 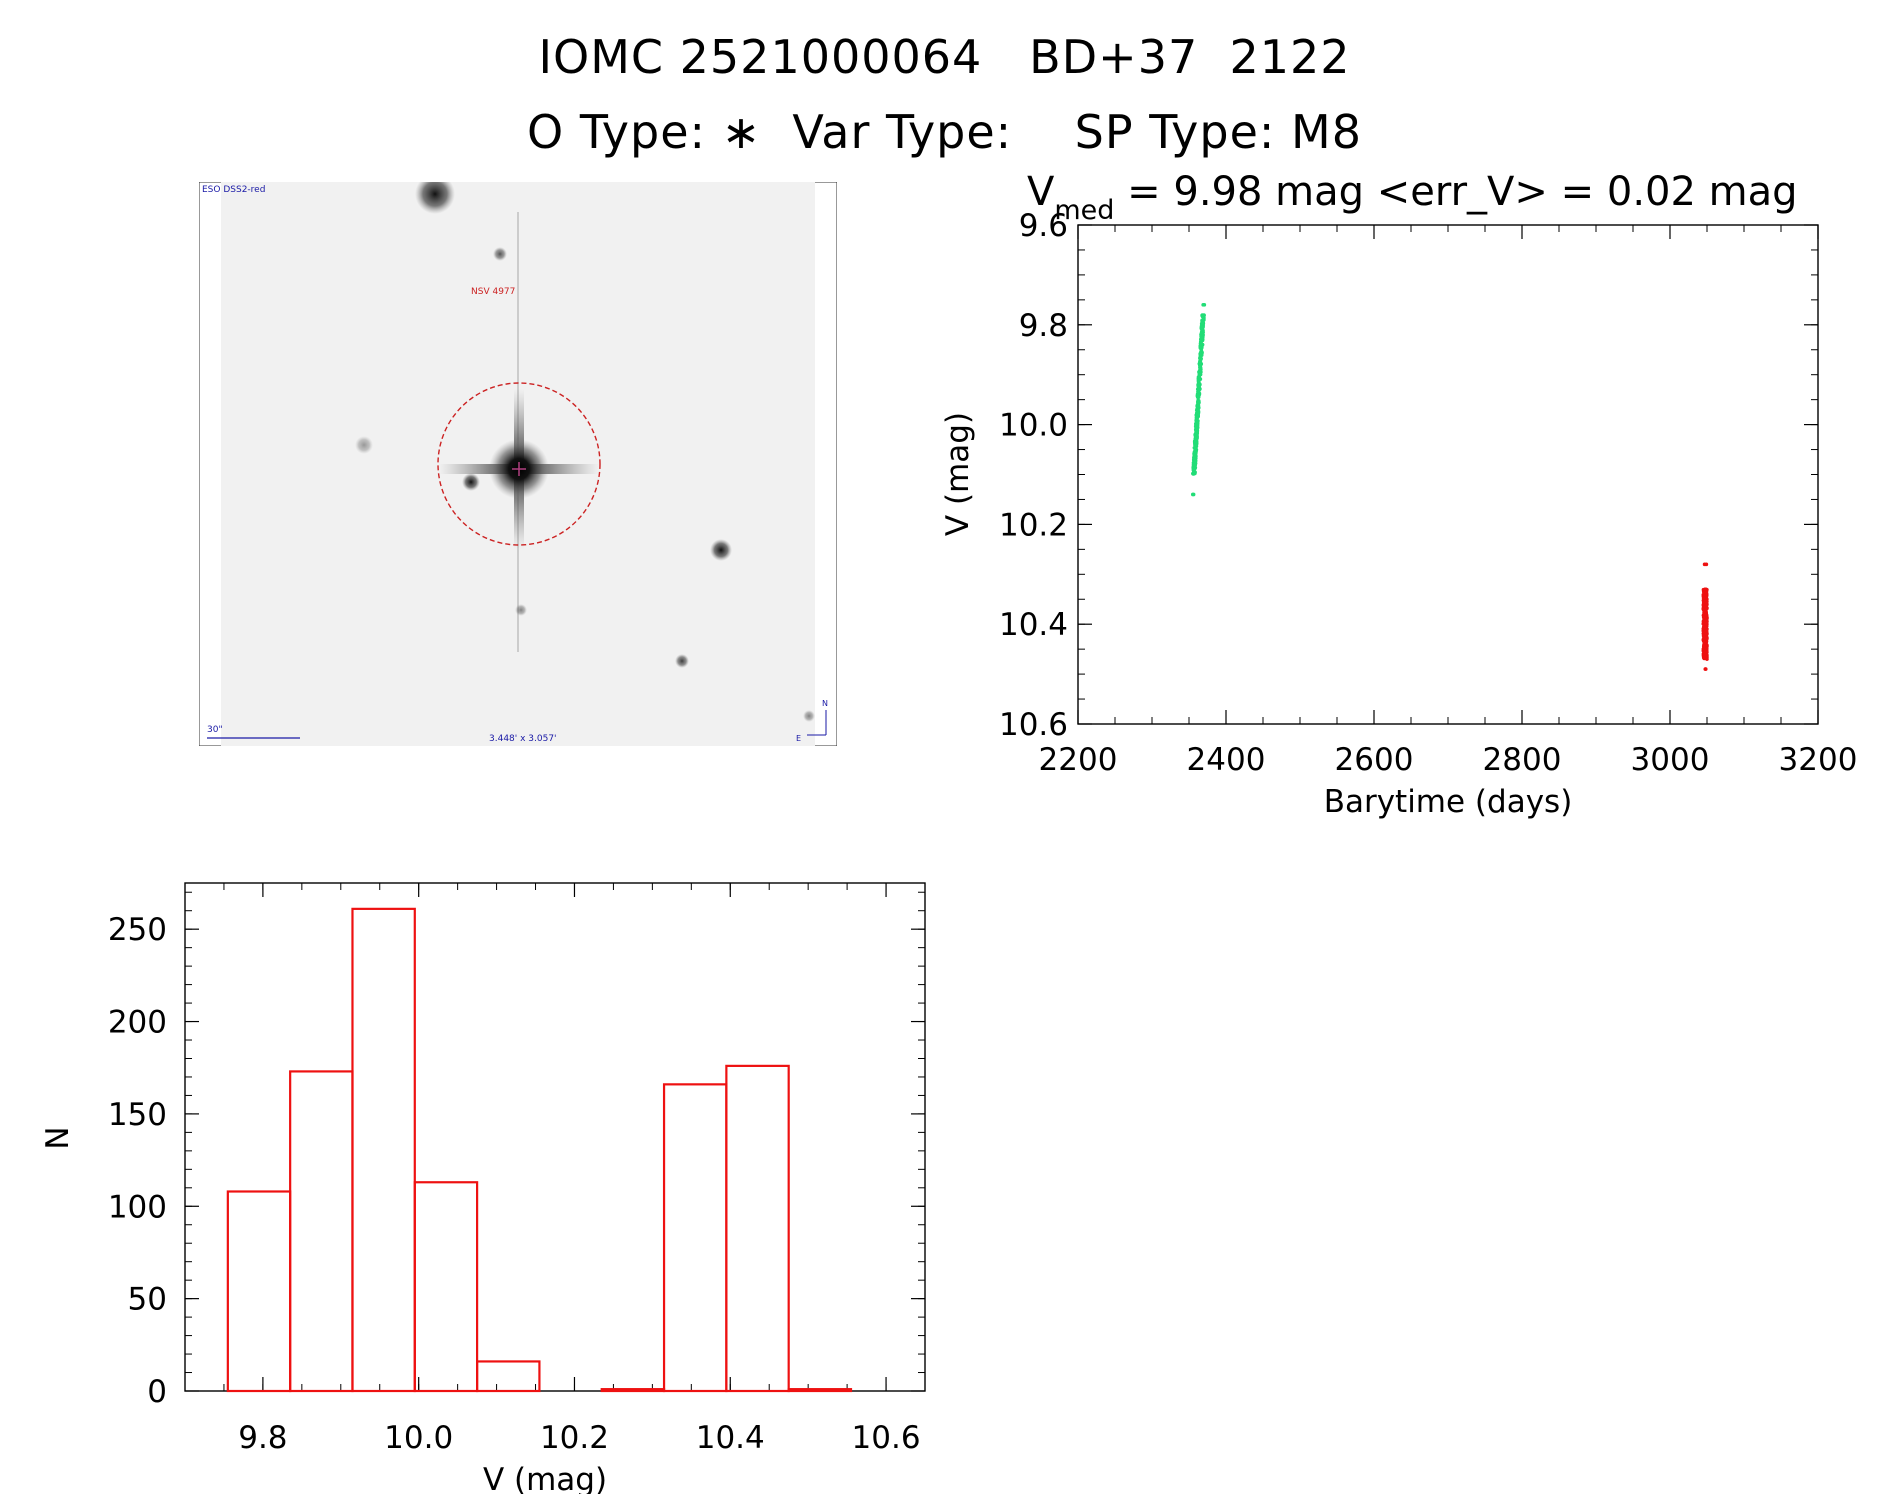 What do you see at coordinates (574, 1438) in the screenshot?
I see `x-tick-label: 10.2` at bounding box center [574, 1438].